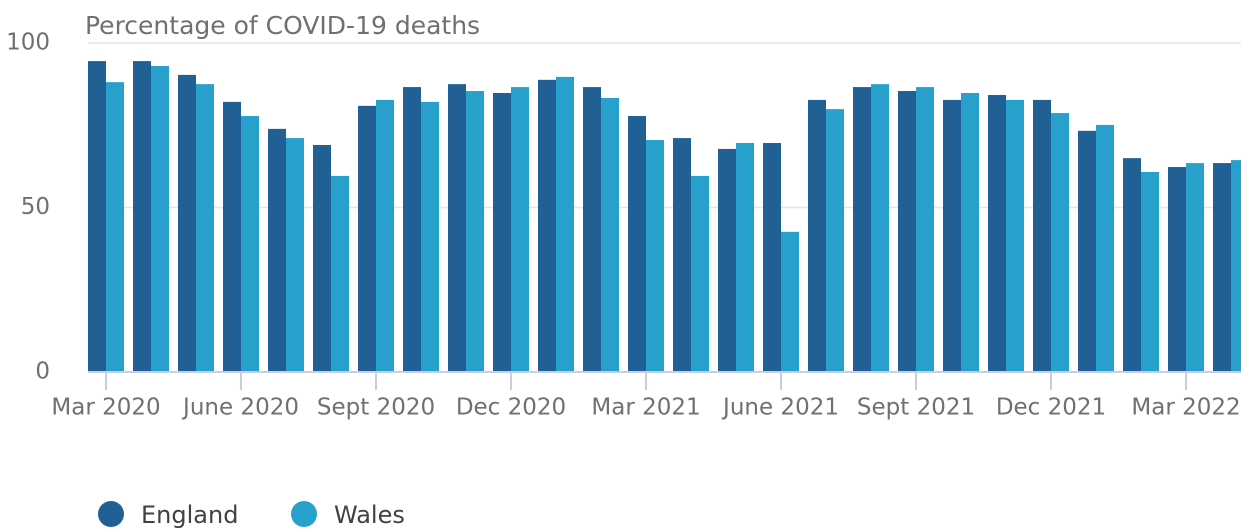 The image size is (1241, 529). What do you see at coordinates (1185, 408) in the screenshot?
I see `x-tick-label: Mar 2022` at bounding box center [1185, 408].